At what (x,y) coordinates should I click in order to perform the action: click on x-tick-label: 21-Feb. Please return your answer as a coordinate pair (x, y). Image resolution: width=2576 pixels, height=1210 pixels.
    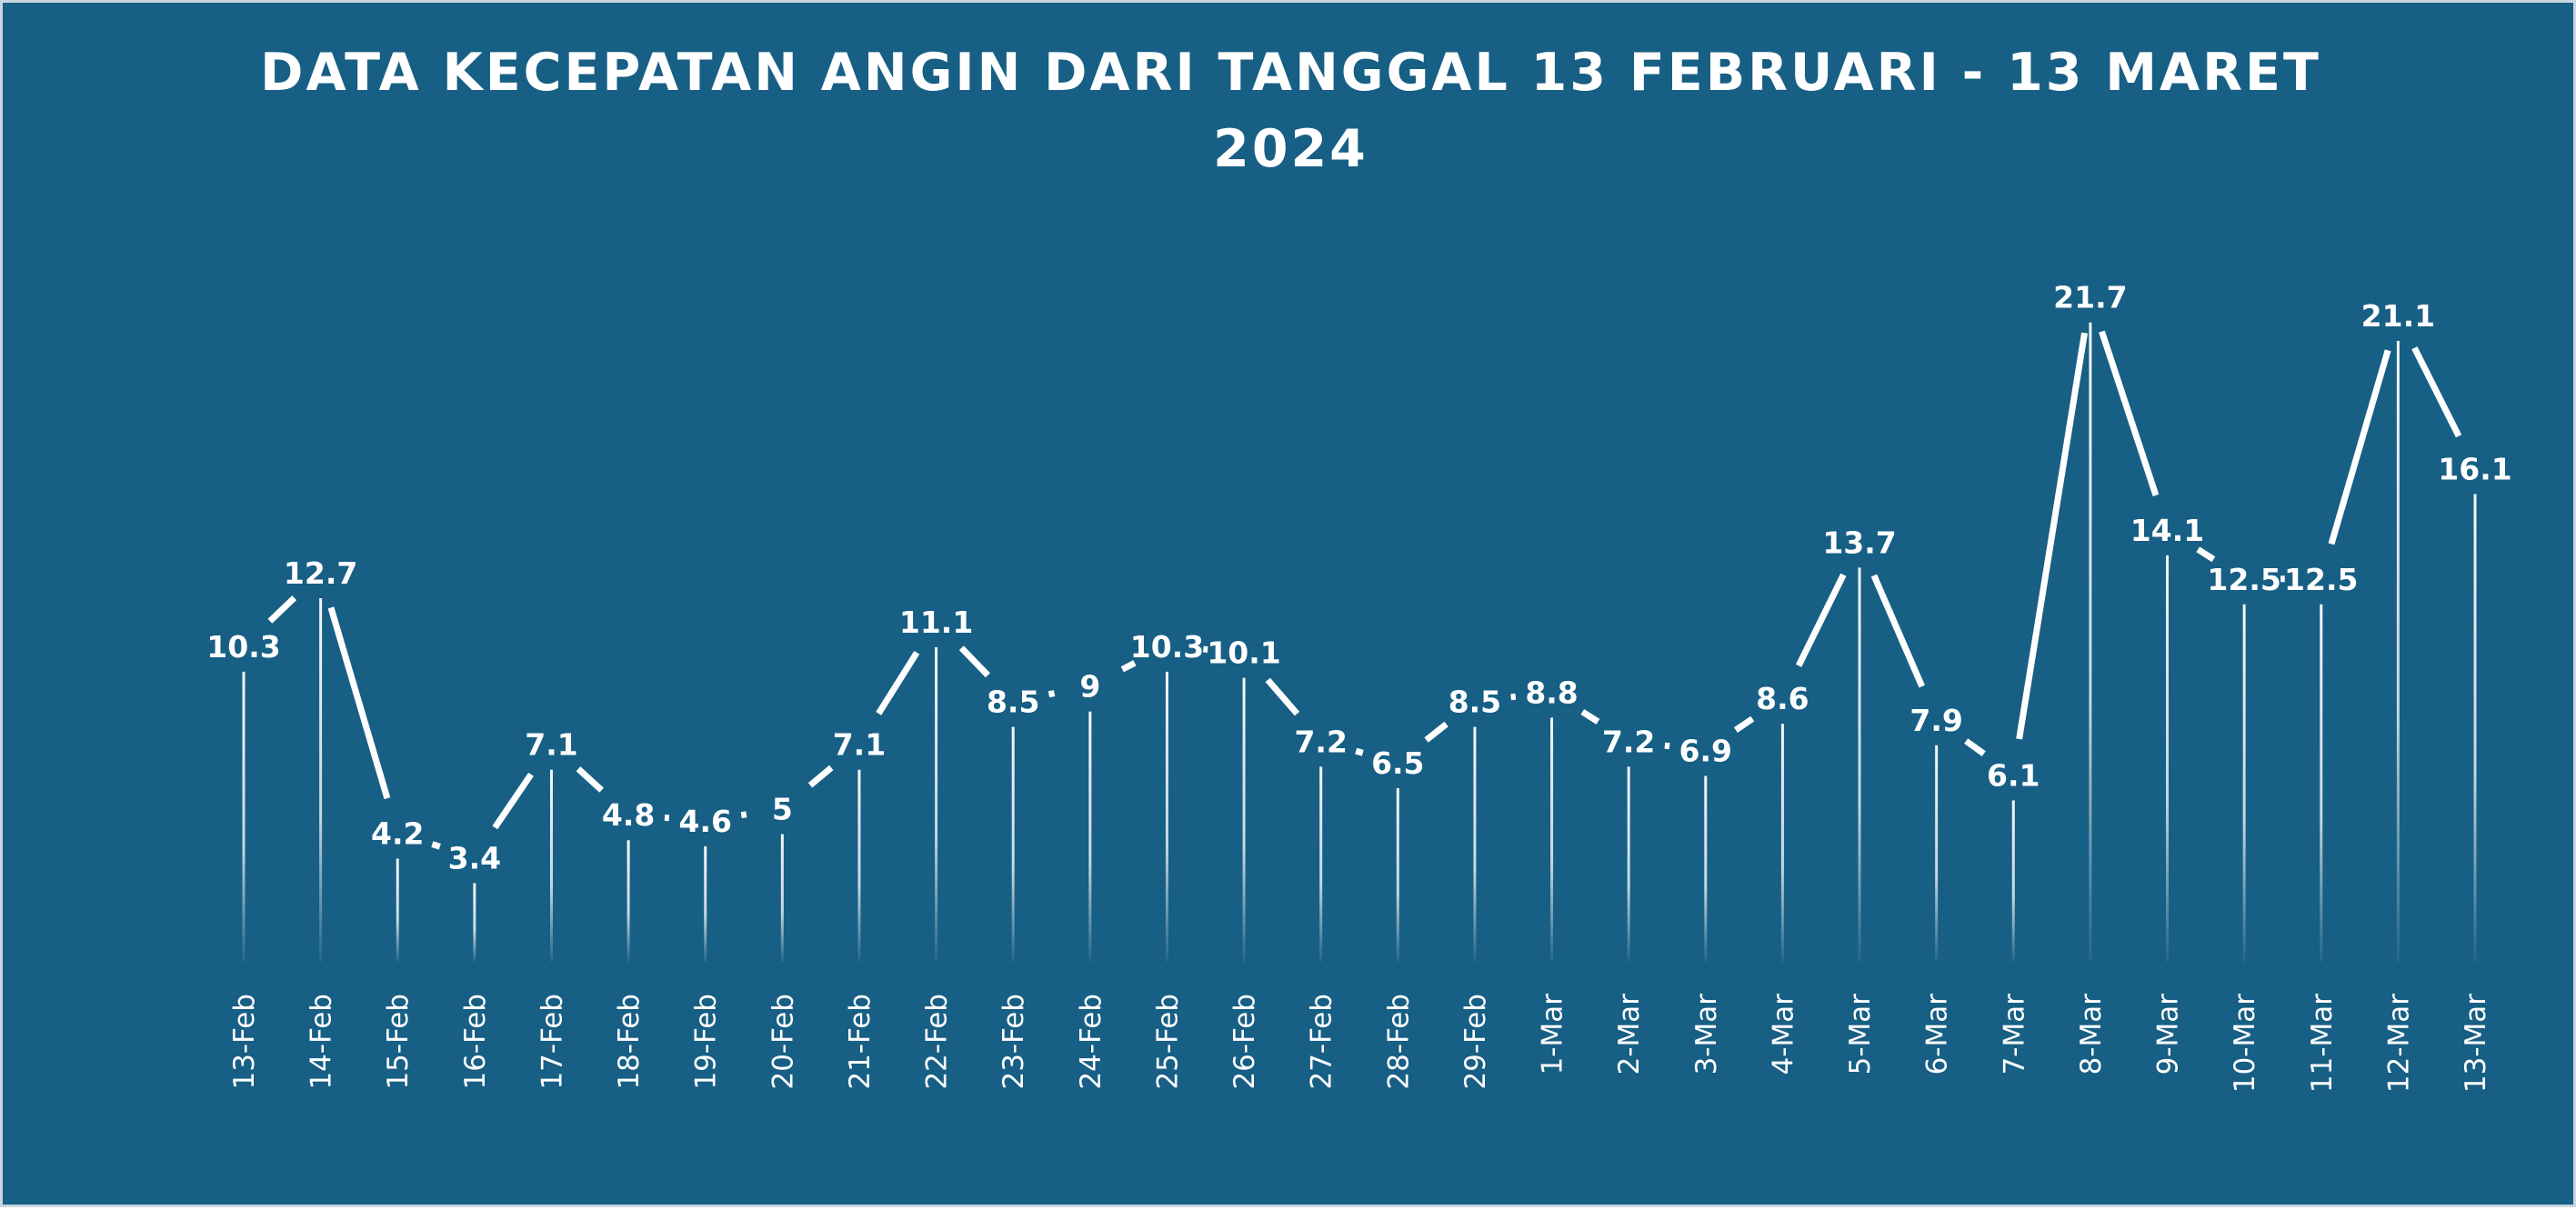
    Looking at the image, I should click on (860, 1042).